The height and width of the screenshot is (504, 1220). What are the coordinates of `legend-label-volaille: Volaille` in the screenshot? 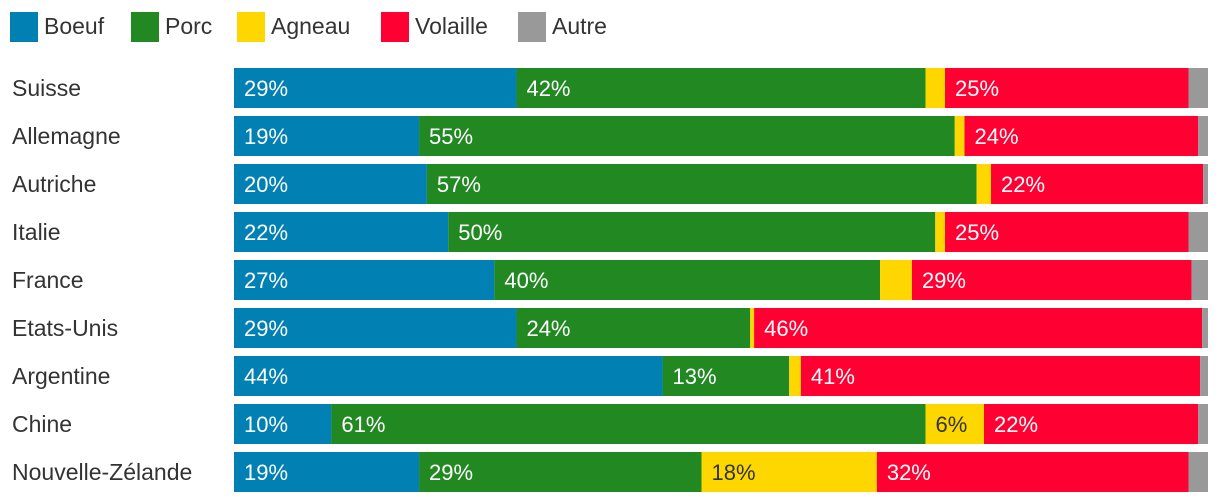 It's located at (451, 26).